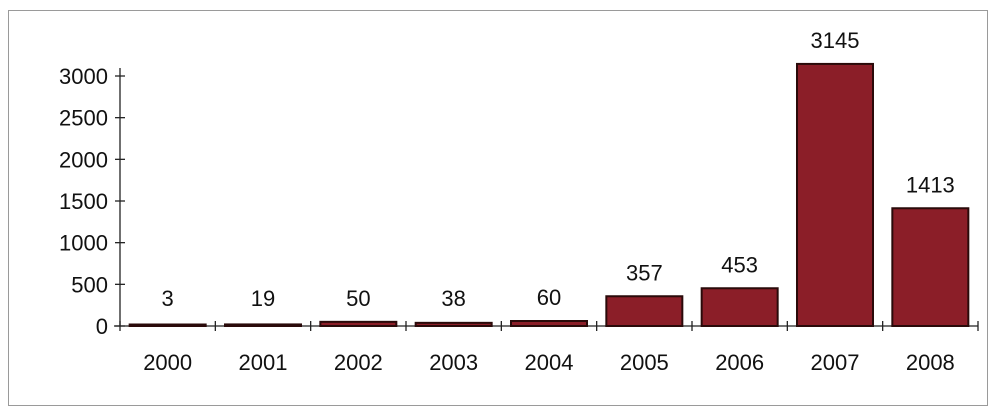 This screenshot has height=415, width=992. What do you see at coordinates (930, 184) in the screenshot?
I see `data-label-2008: 1413` at bounding box center [930, 184].